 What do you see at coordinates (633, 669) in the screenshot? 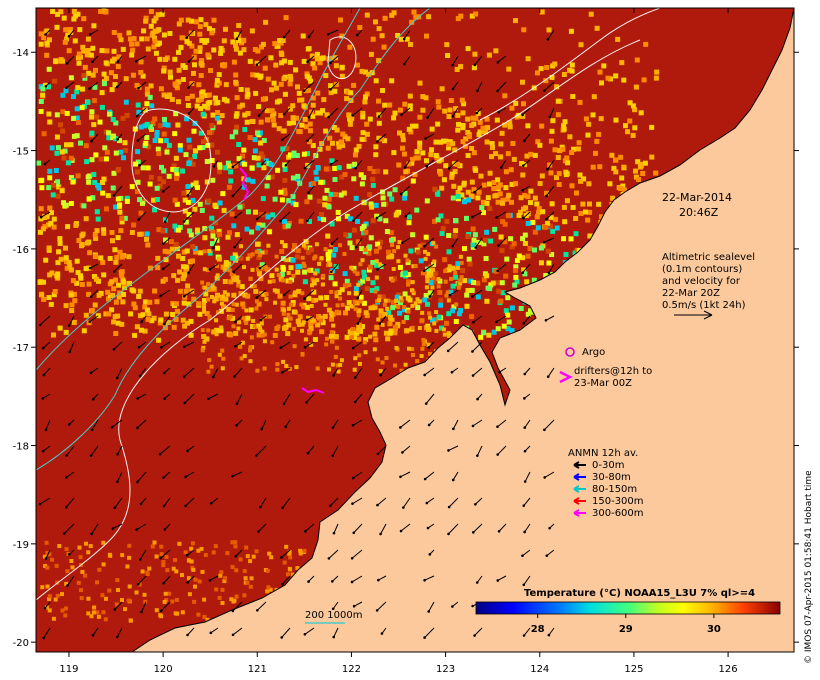
I see `lon-tick-label: 125` at bounding box center [633, 669].